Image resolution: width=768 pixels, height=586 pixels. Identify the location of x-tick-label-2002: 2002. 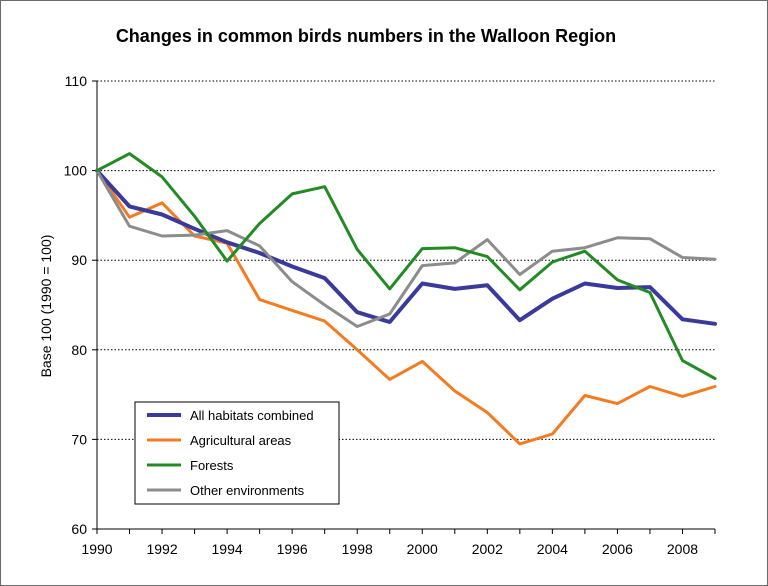
(487, 549).